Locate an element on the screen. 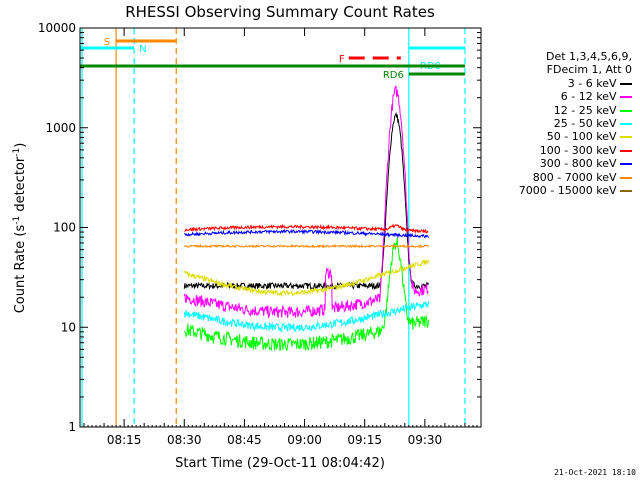  x-tick-label: 08:30 is located at coordinates (184, 440).